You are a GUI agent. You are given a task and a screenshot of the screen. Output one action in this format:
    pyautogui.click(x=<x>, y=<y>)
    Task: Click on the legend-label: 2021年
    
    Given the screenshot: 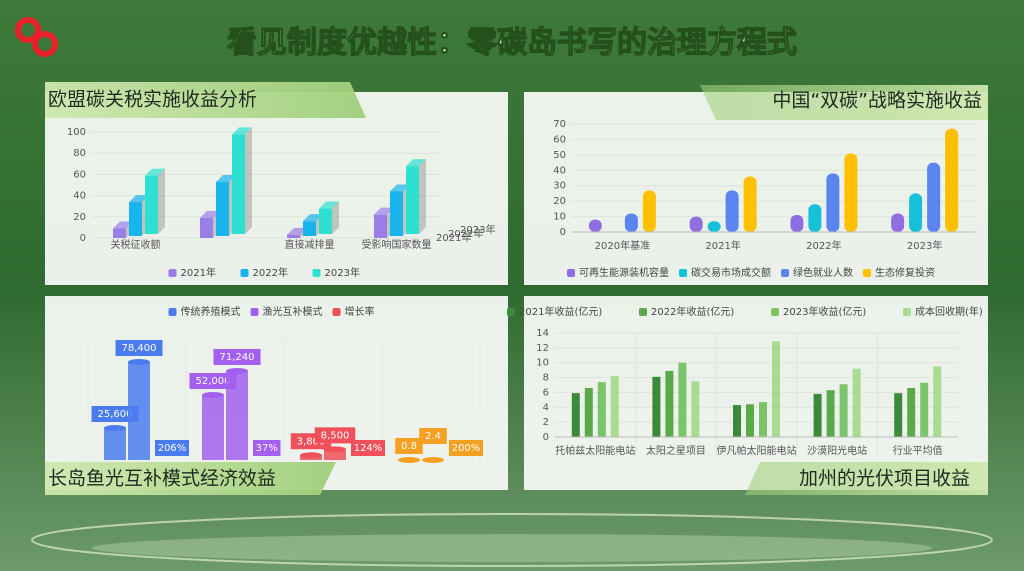 What is the action you would take?
    pyautogui.click(x=198, y=272)
    